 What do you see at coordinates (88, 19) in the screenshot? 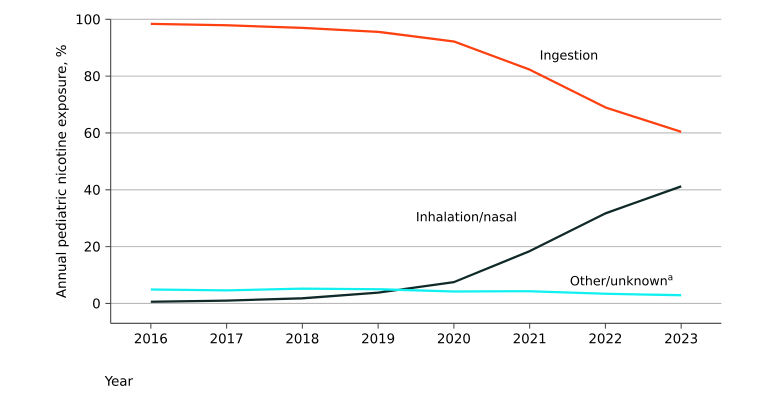
I see `y-tick-label: 100` at bounding box center [88, 19].